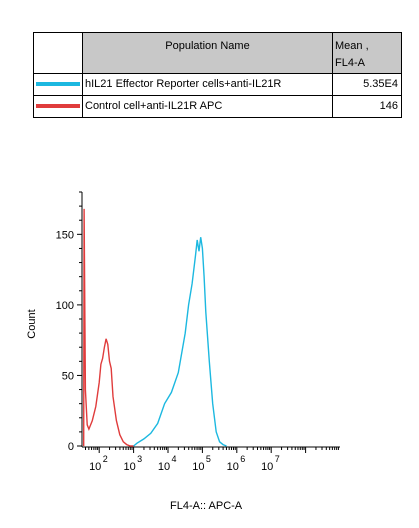 Image resolution: width=419 pixels, height=528 pixels. Describe the element at coordinates (71, 447) in the screenshot. I see `y-tick-label: 0` at that location.